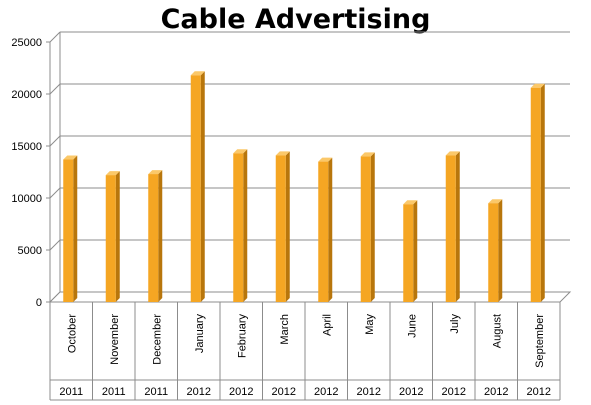 The image size is (591, 405). I want to click on category-label: December, so click(157, 339).